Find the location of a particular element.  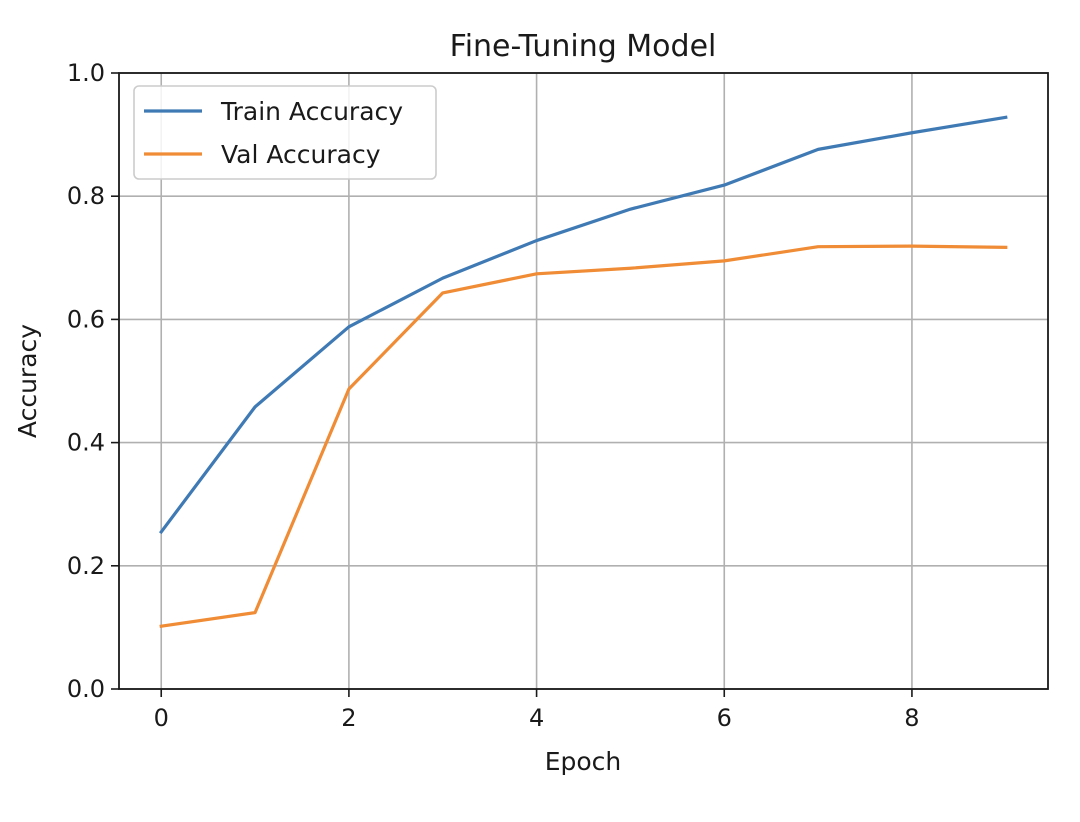

legend: Train Accuracy Val Accuracy is located at coordinates (285, 132).